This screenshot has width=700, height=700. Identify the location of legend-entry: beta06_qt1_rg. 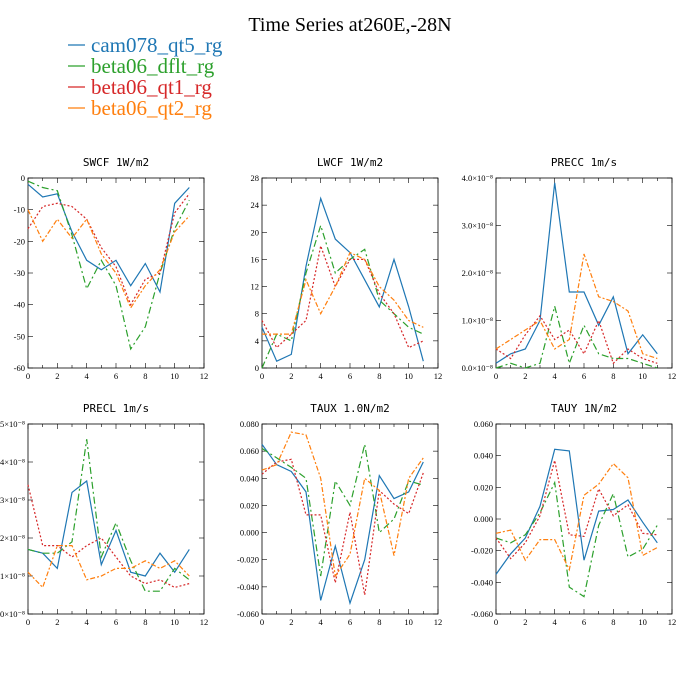
(151, 87).